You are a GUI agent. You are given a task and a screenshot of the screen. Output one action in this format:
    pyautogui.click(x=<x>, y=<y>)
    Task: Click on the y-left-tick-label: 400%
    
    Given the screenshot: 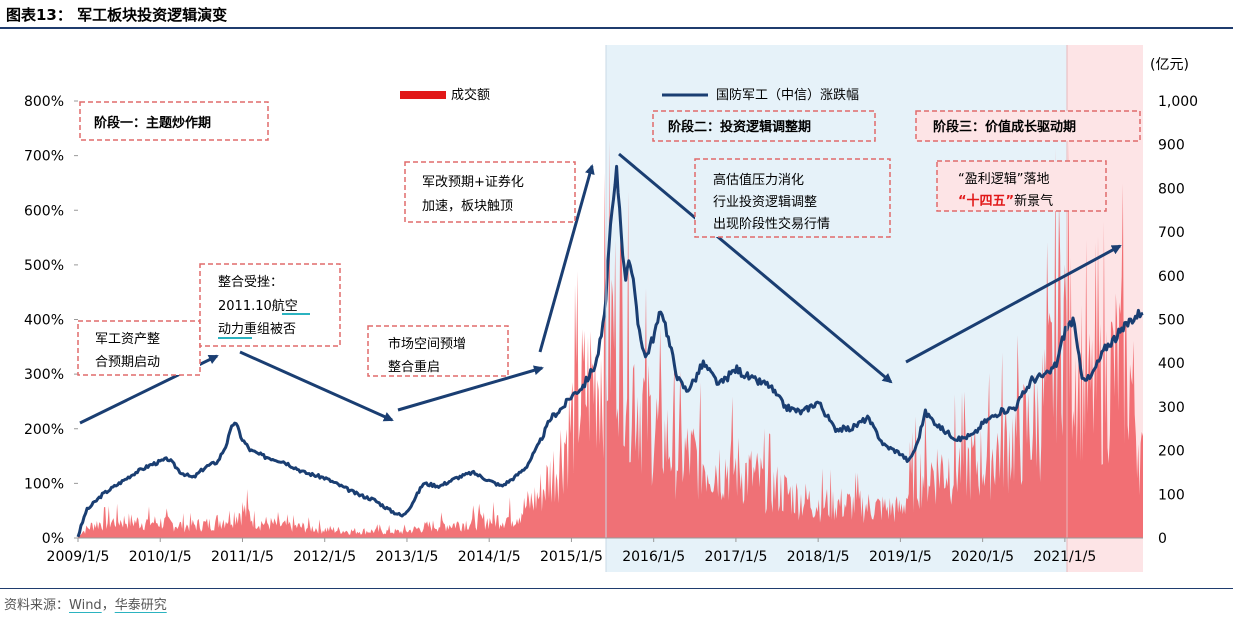 What is the action you would take?
    pyautogui.click(x=44, y=321)
    